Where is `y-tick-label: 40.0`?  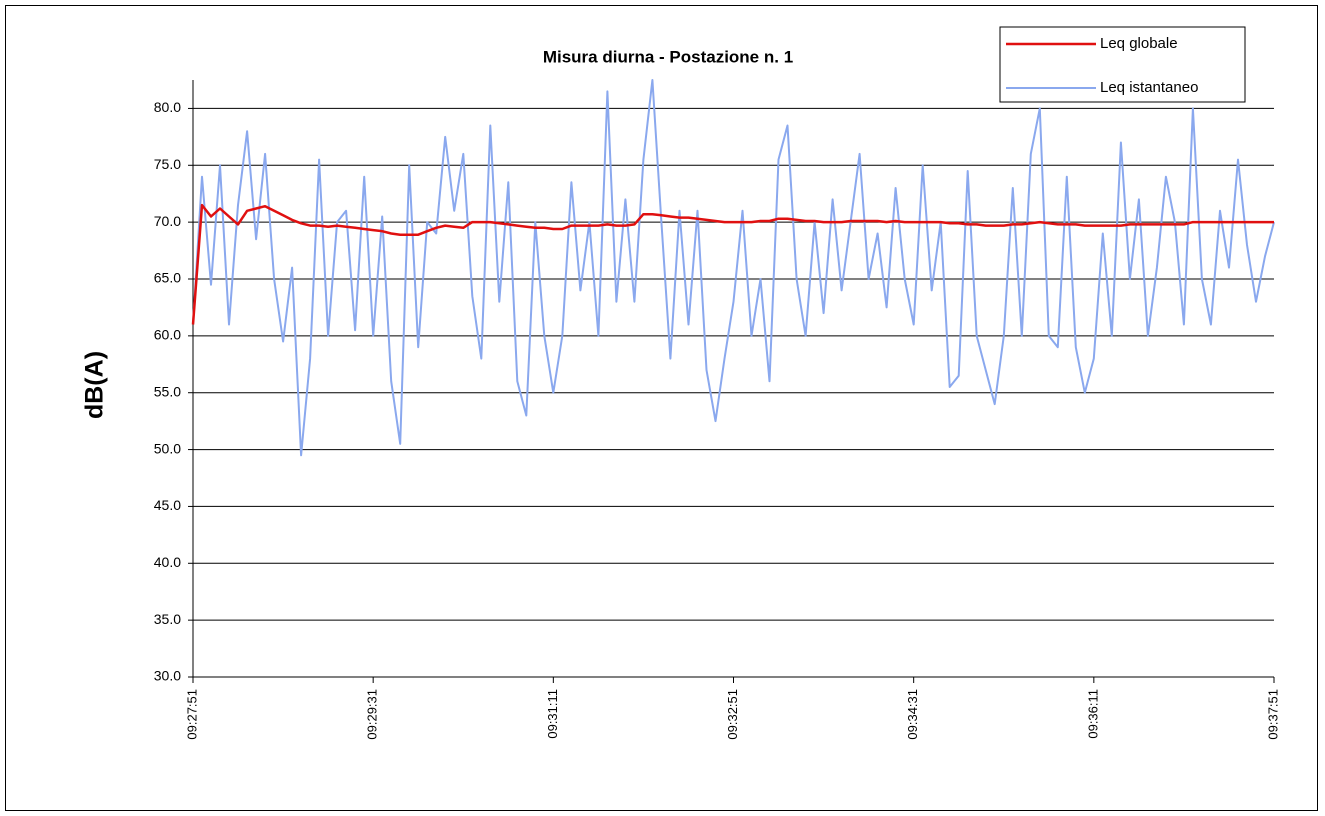 y-tick-label: 40.0 is located at coordinates (167, 562).